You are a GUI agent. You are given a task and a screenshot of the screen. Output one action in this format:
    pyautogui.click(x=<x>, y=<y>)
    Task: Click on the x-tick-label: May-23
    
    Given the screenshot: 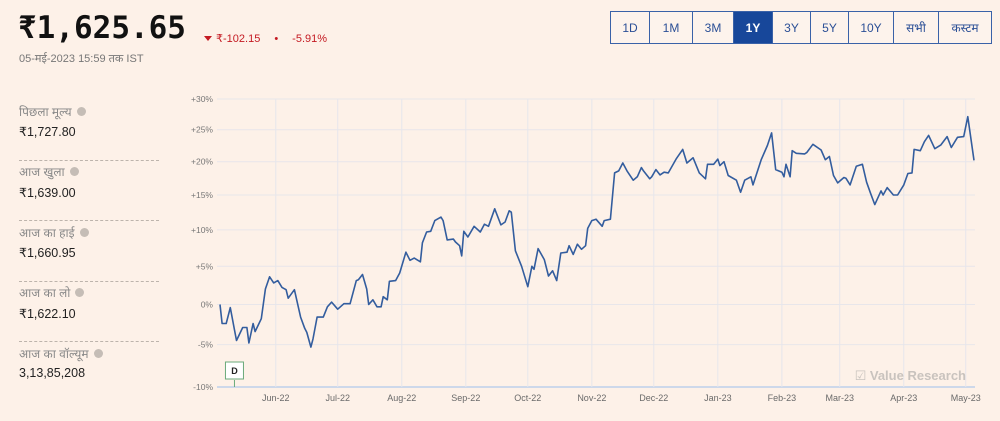 What is the action you would take?
    pyautogui.click(x=966, y=398)
    